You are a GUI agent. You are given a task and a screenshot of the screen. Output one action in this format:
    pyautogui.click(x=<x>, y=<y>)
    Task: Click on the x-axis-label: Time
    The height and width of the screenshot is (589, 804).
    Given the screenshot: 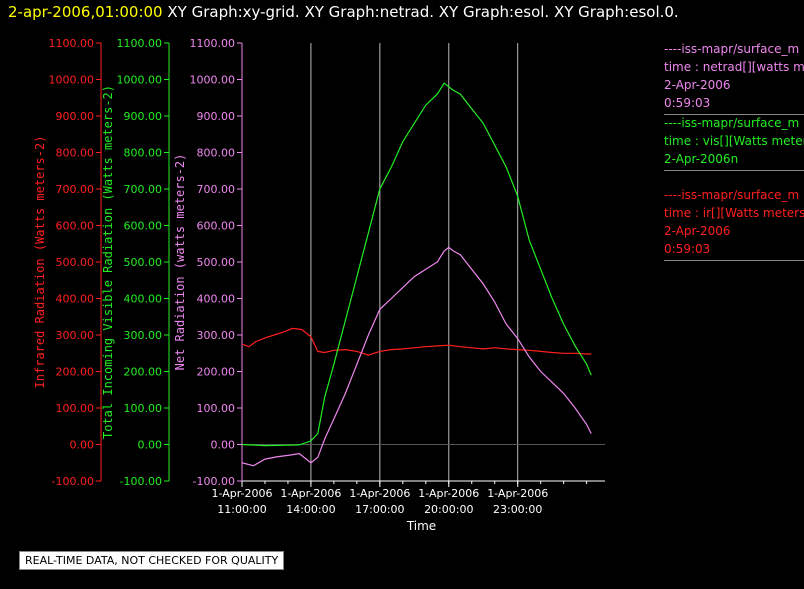 What is the action you would take?
    pyautogui.click(x=421, y=526)
    